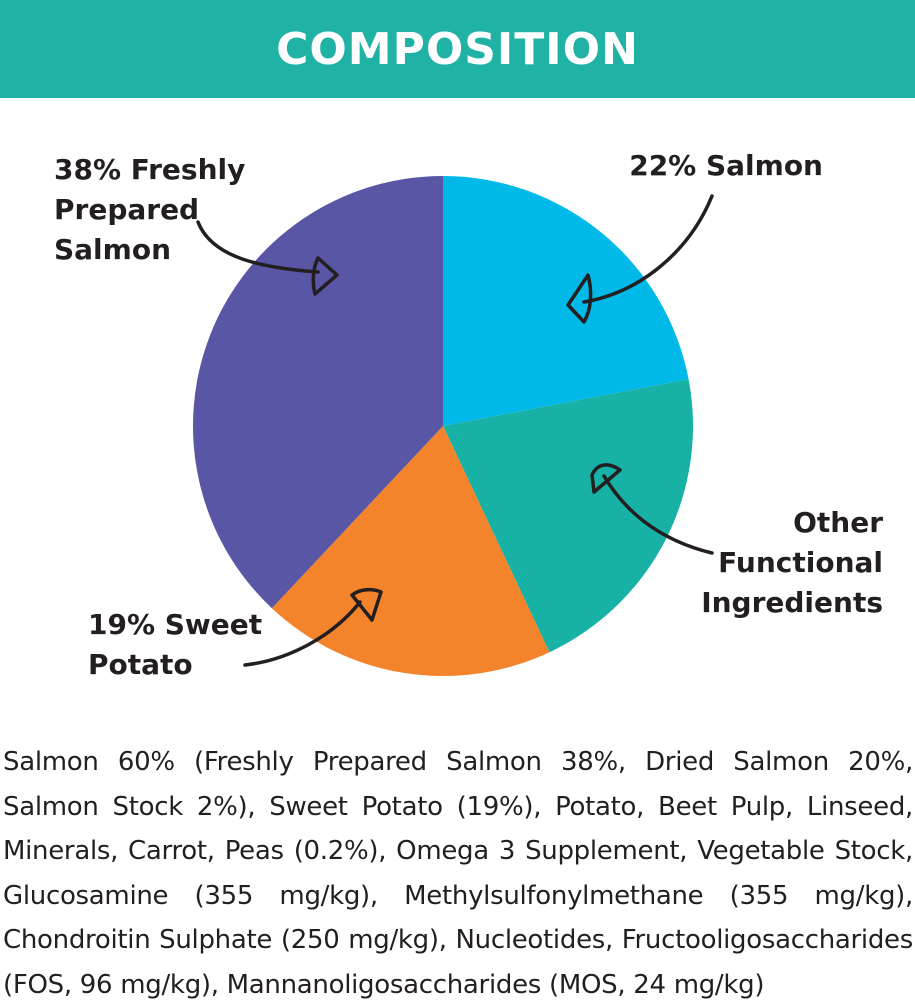  What do you see at coordinates (792, 562) in the screenshot?
I see `label-other-functional-ingredients: Other Functional Ingredients` at bounding box center [792, 562].